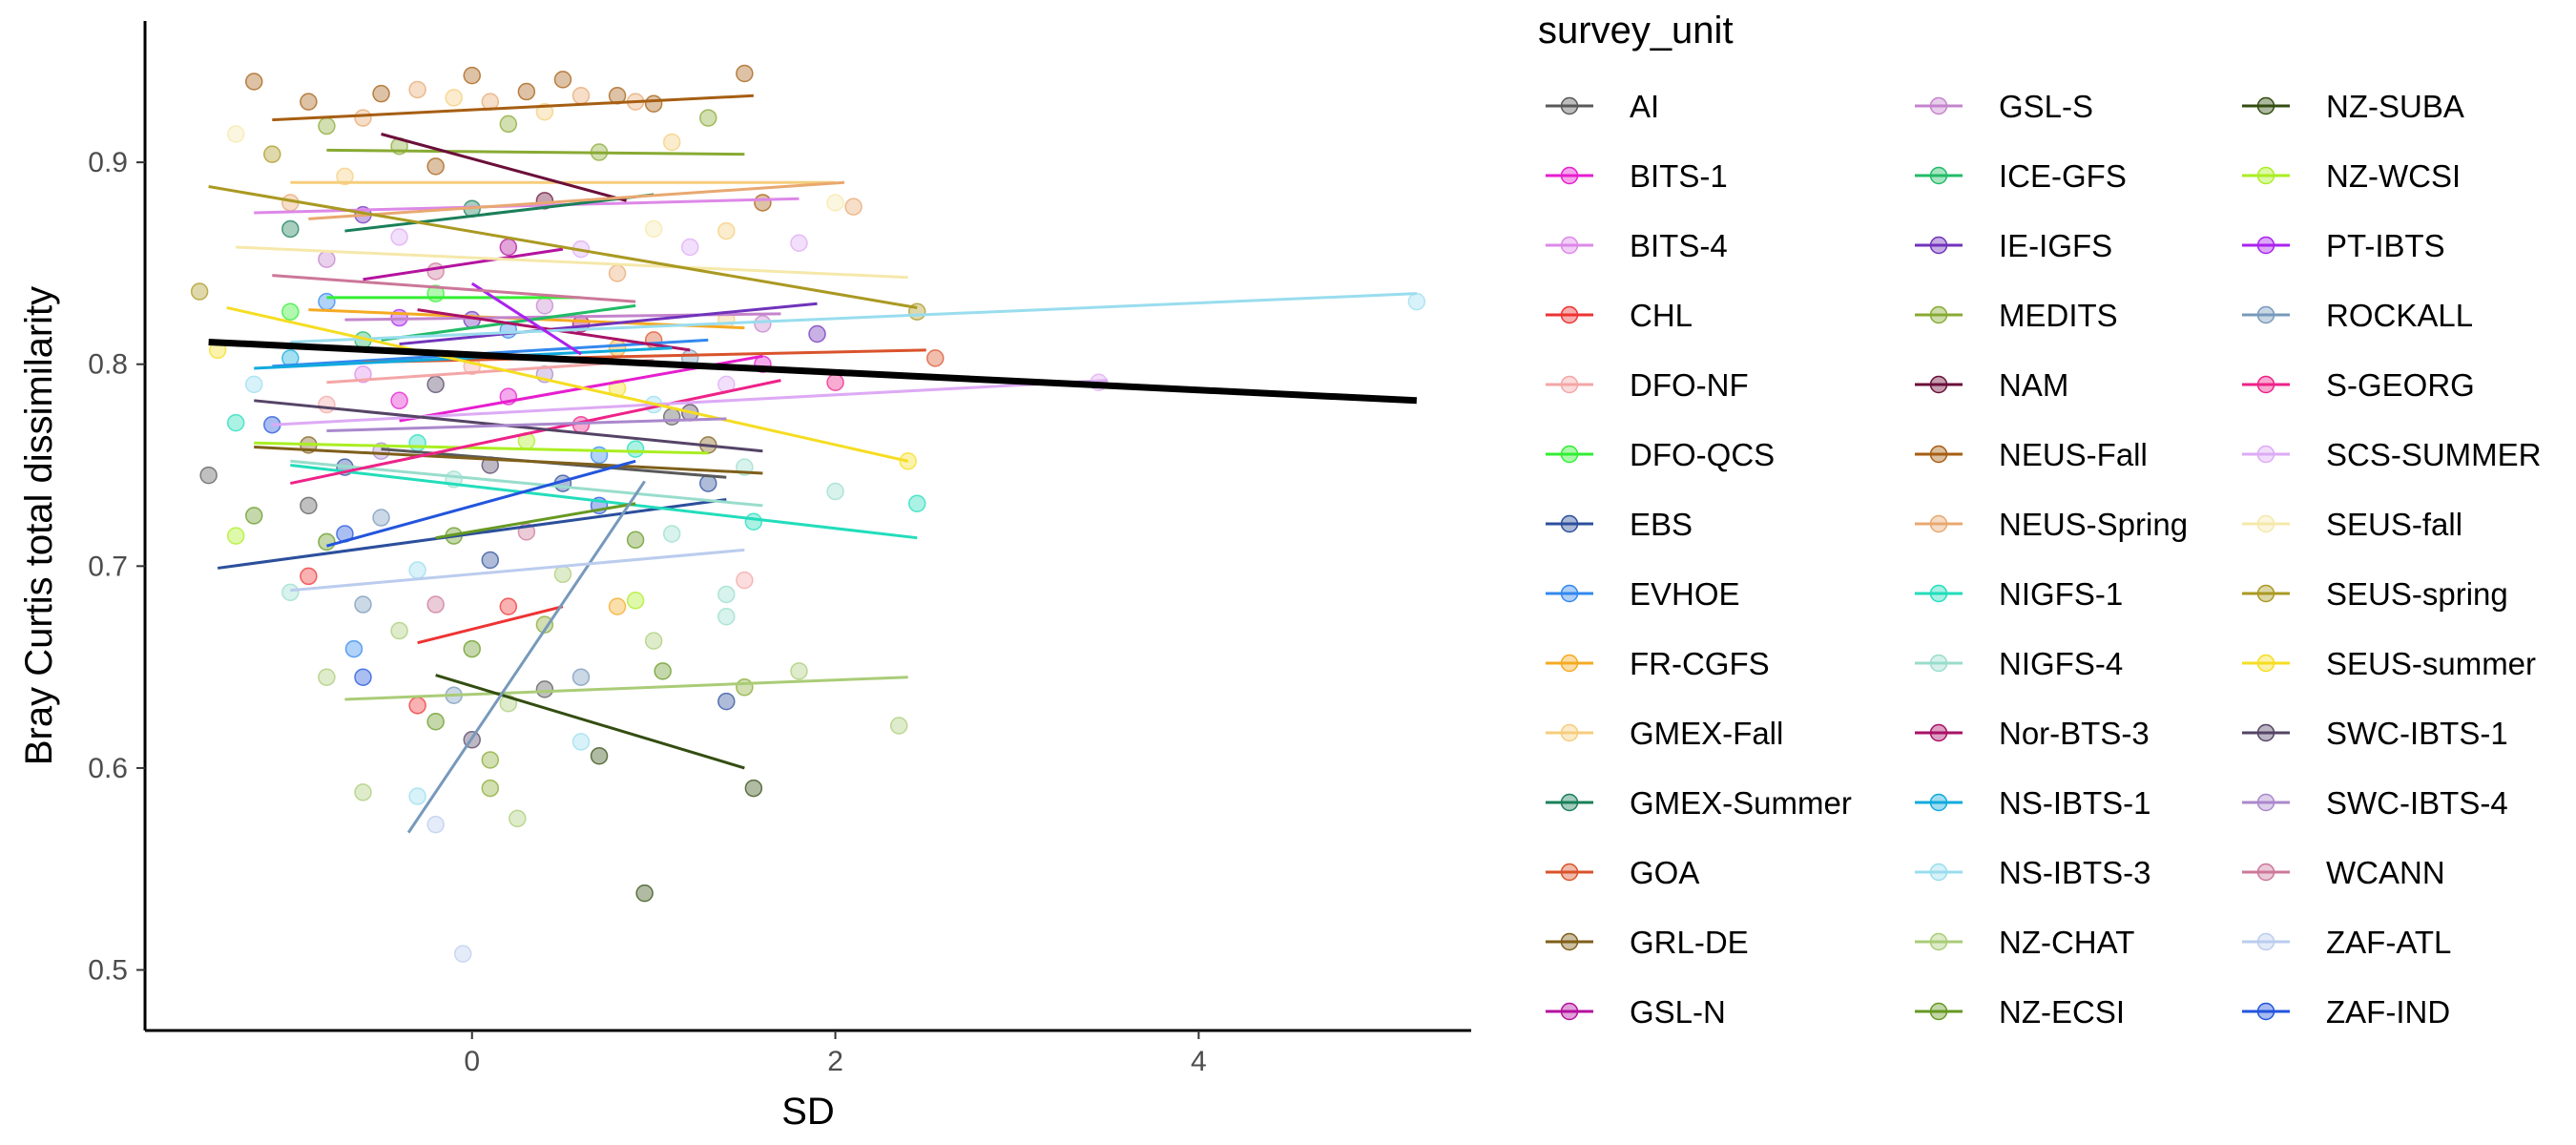 This screenshot has width=2576, height=1145. What do you see at coordinates (2021, 176) in the screenshot?
I see `legend-item: ICE-GFS` at bounding box center [2021, 176].